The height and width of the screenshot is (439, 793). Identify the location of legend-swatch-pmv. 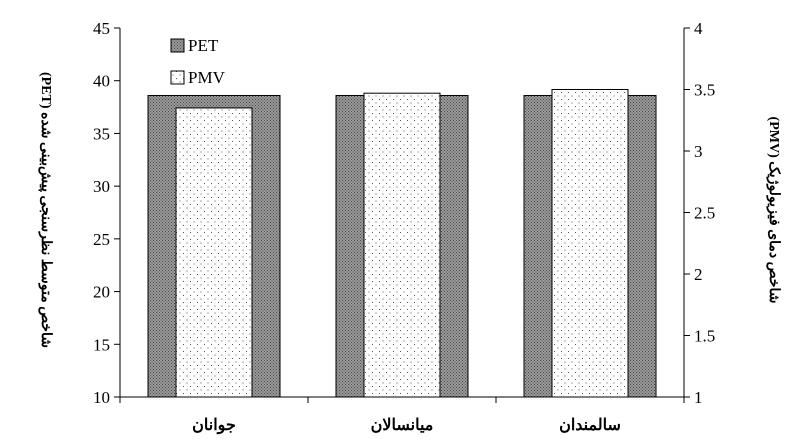
(177, 77).